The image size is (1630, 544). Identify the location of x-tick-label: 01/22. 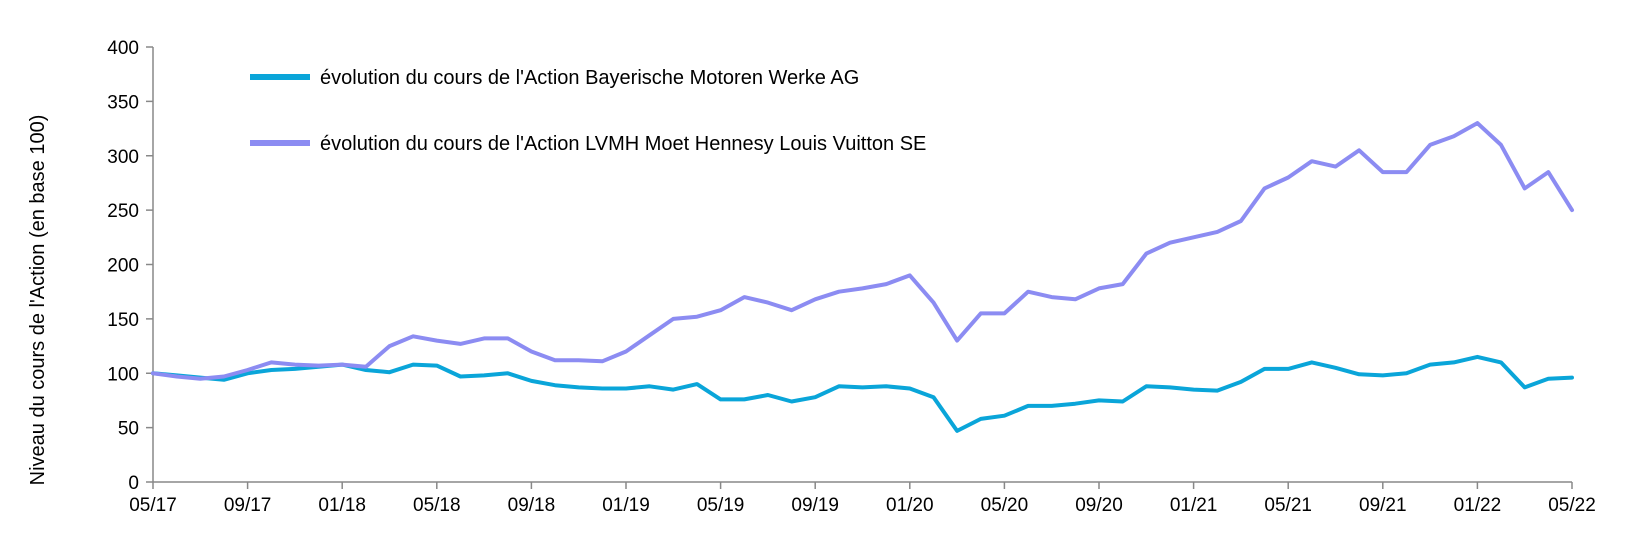
(1478, 505).